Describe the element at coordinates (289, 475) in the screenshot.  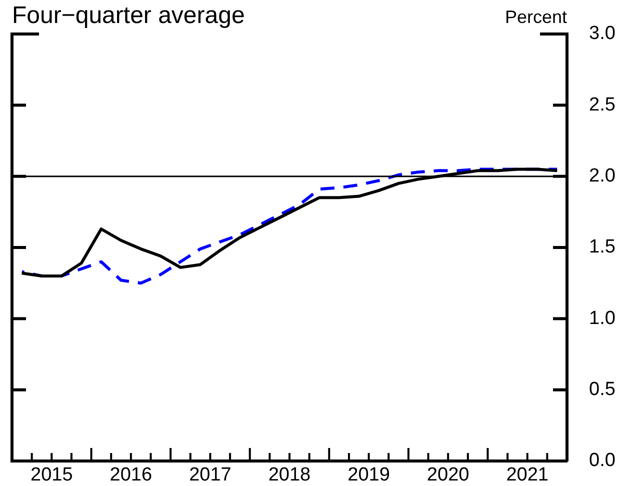
I see `x-tick-label: 2018` at that location.